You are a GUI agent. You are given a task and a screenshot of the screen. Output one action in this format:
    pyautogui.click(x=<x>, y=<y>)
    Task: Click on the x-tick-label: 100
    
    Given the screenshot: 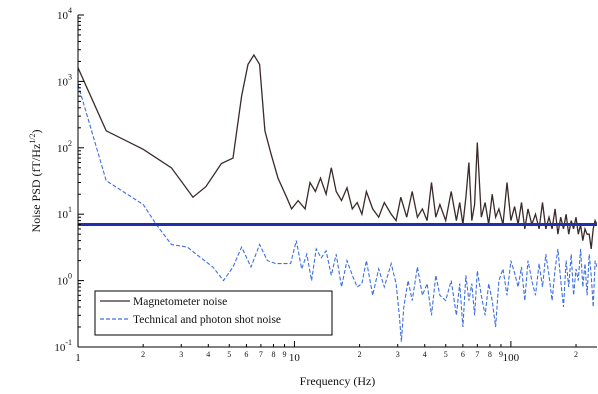 What is the action you would take?
    pyautogui.click(x=511, y=358)
    